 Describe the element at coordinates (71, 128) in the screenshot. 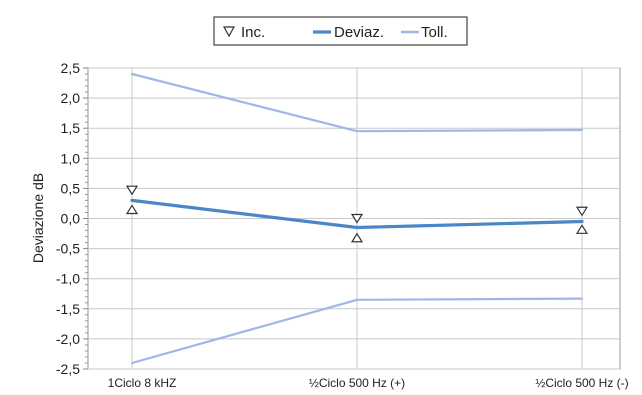

I see `y-tick-label: 1,5` at that location.